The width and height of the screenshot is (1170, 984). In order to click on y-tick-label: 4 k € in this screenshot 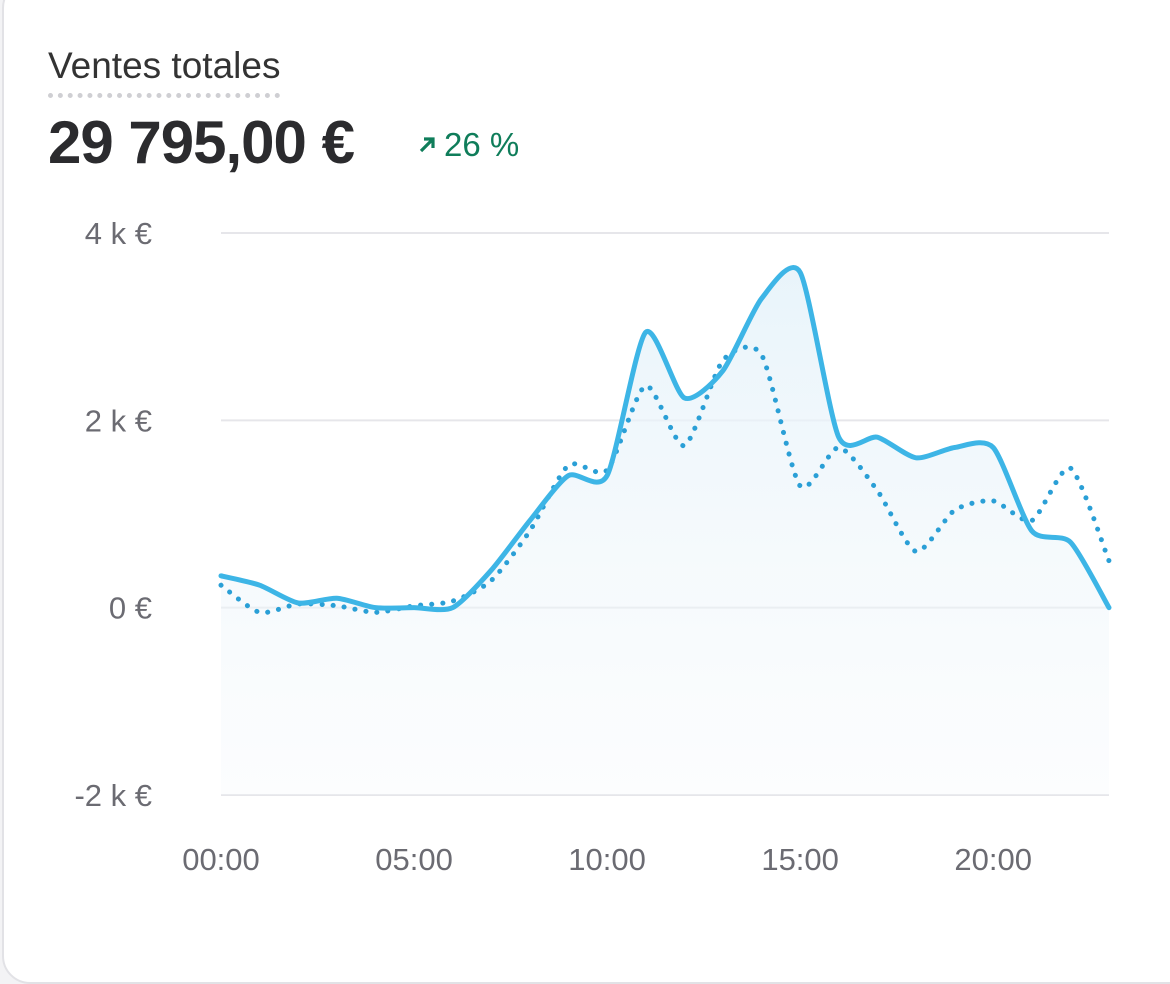, I will do `click(118, 233)`.